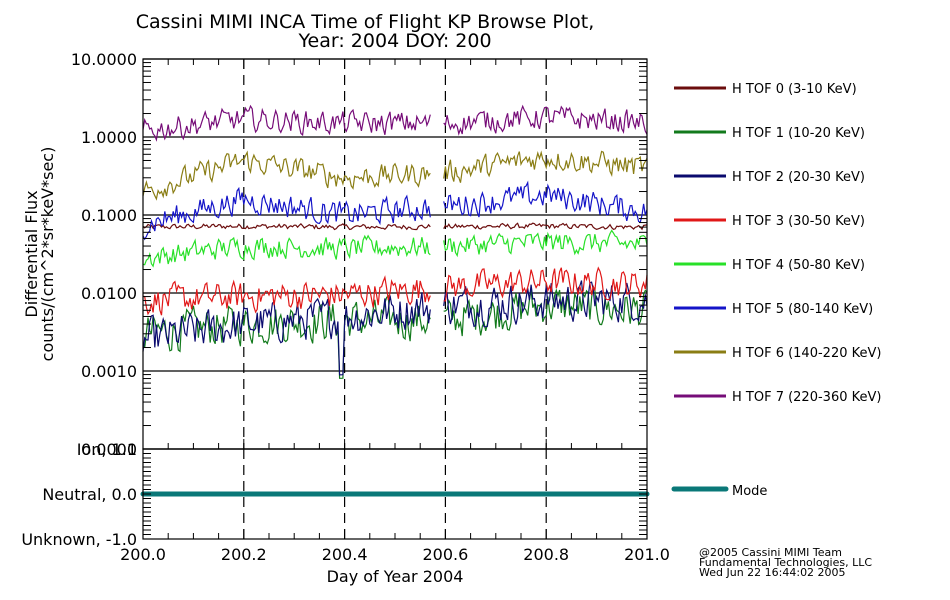 The height and width of the screenshot is (600, 950). What do you see at coordinates (109, 293) in the screenshot?
I see `y-tick-label: 0.0100` at bounding box center [109, 293].